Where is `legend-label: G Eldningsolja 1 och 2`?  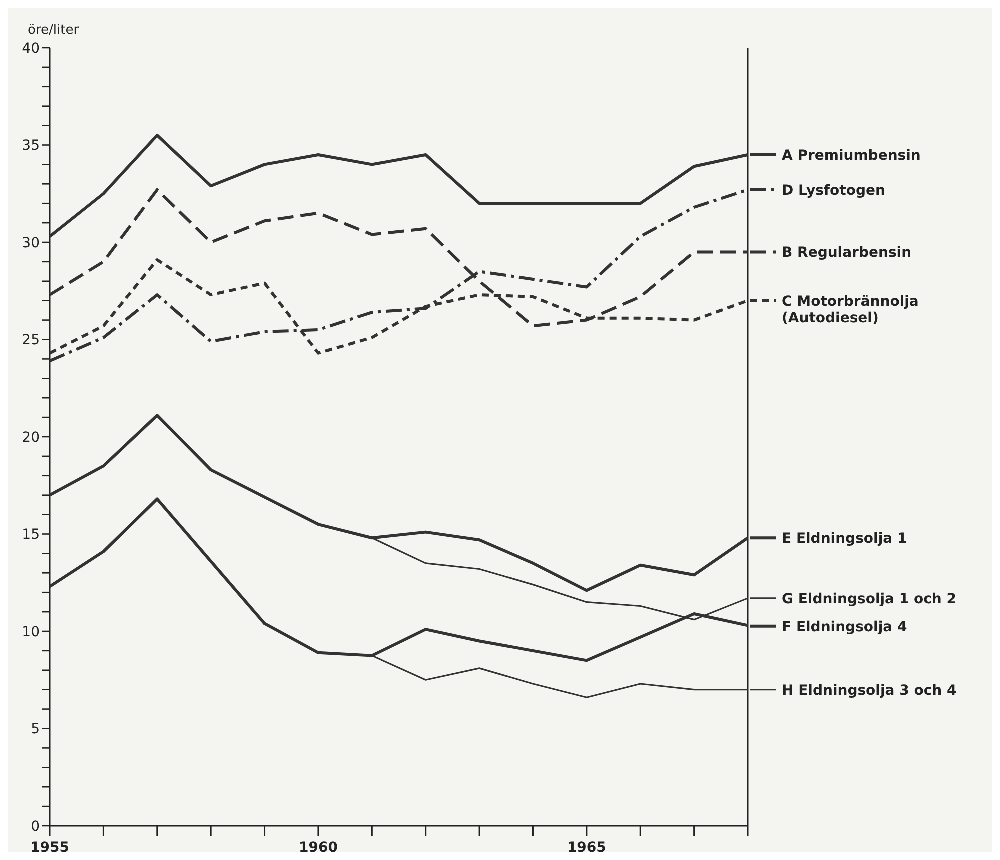 legend-label: G Eldningsolja 1 och 2 is located at coordinates (869, 599).